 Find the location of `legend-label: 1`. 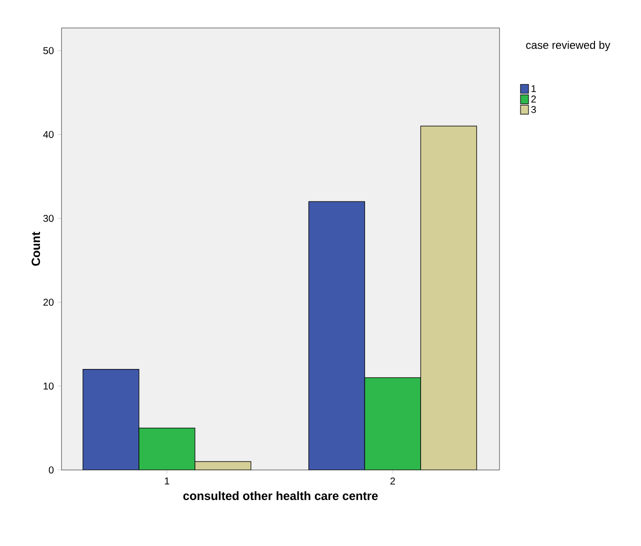

legend-label: 1 is located at coordinates (534, 88).